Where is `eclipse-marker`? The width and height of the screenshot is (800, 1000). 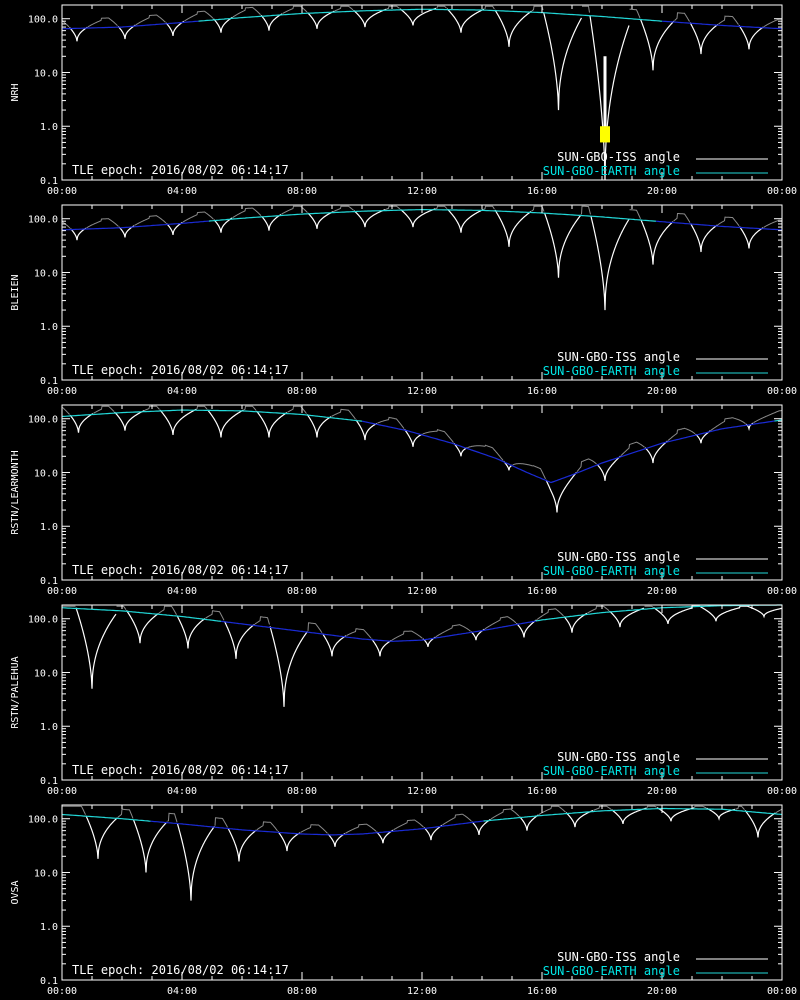
eclipse-marker is located at coordinates (605, 134).